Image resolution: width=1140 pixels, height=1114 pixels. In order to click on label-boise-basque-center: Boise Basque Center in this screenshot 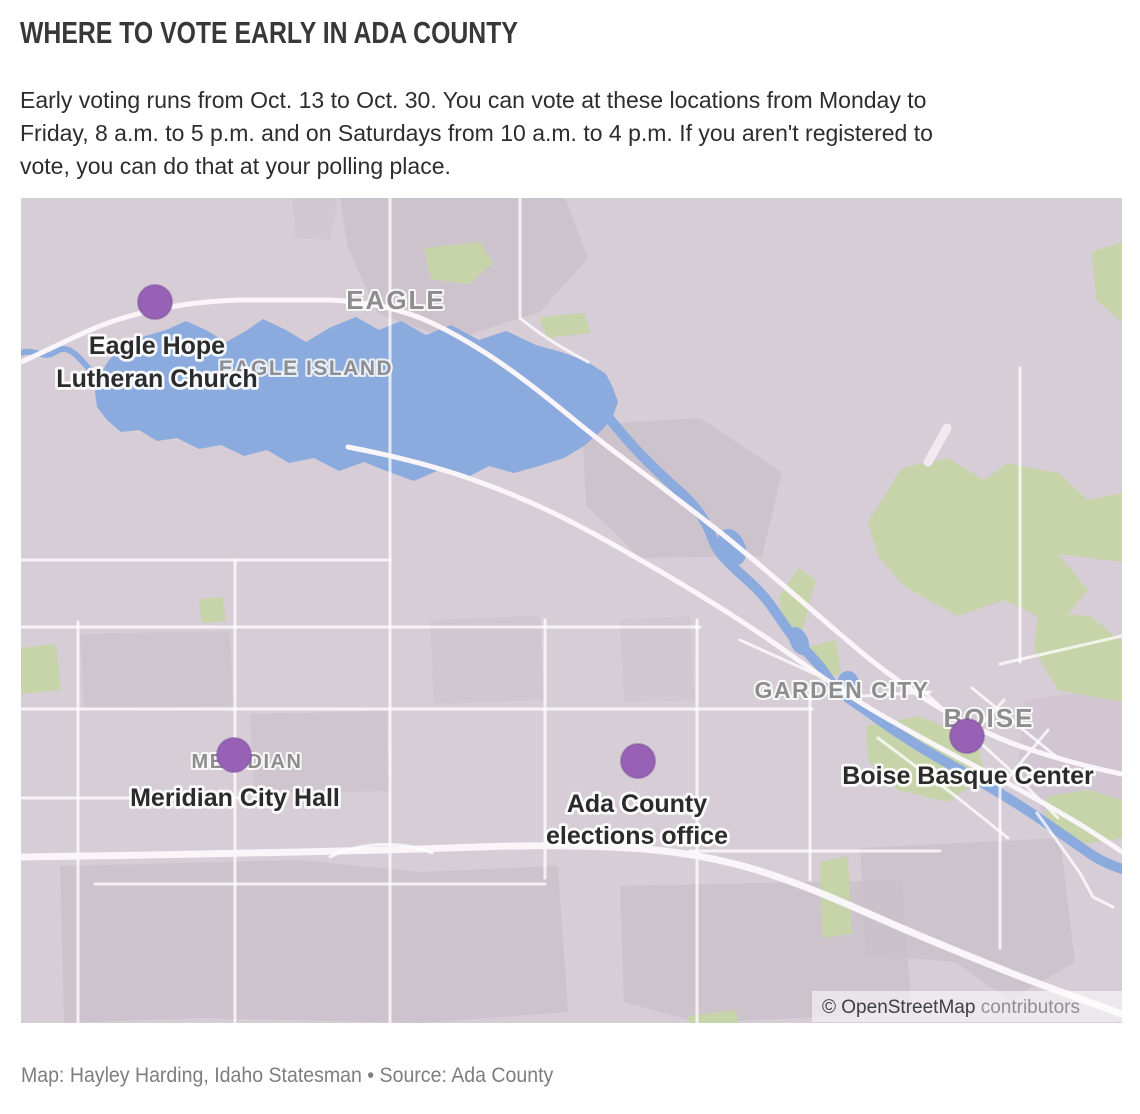, I will do `click(968, 776)`.